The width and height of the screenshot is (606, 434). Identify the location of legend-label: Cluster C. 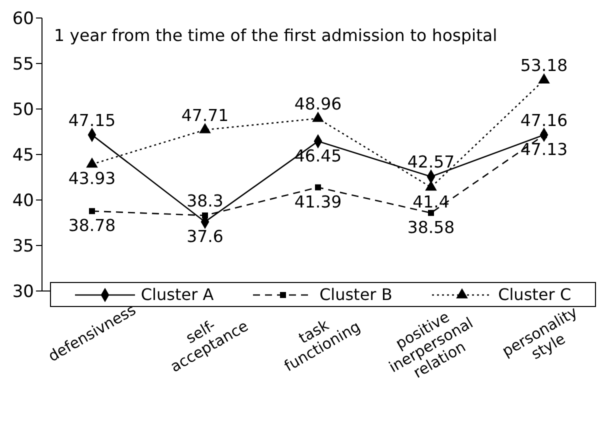
(535, 294).